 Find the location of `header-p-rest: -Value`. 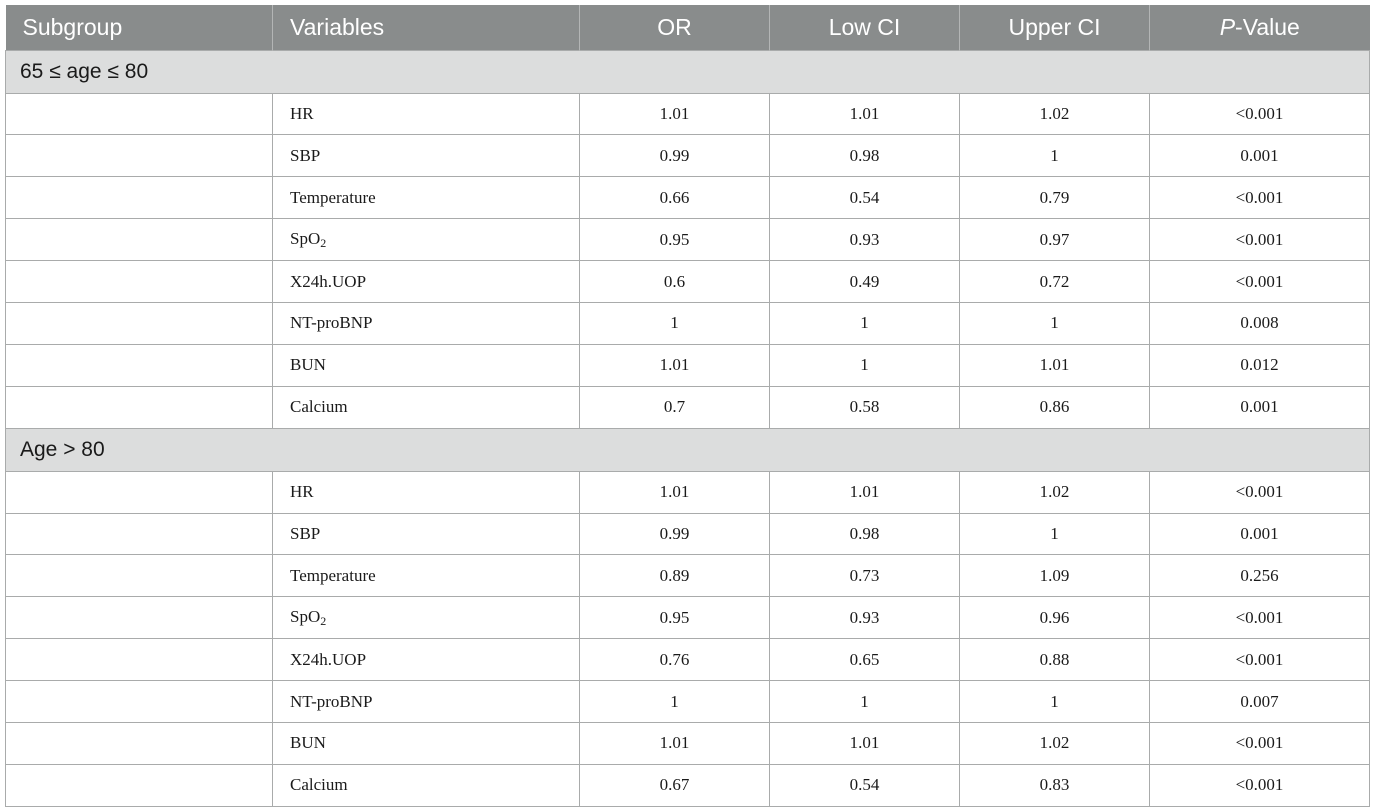

header-p-rest: -Value is located at coordinates (1267, 26).